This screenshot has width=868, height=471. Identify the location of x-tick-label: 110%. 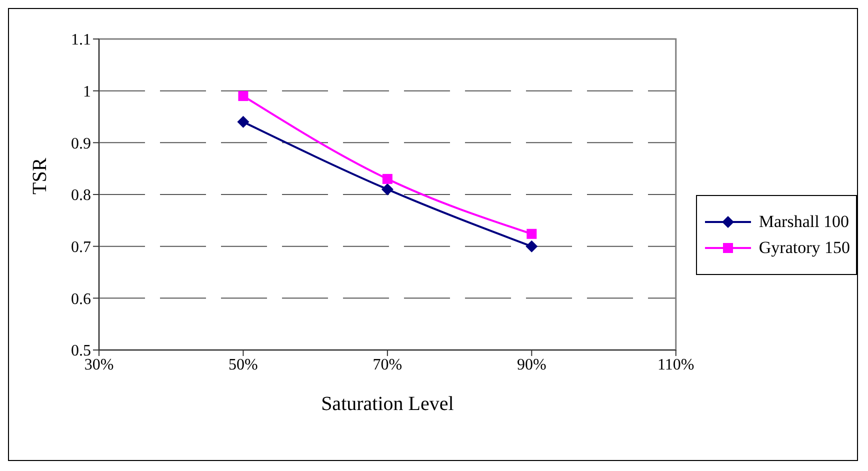
(676, 365).